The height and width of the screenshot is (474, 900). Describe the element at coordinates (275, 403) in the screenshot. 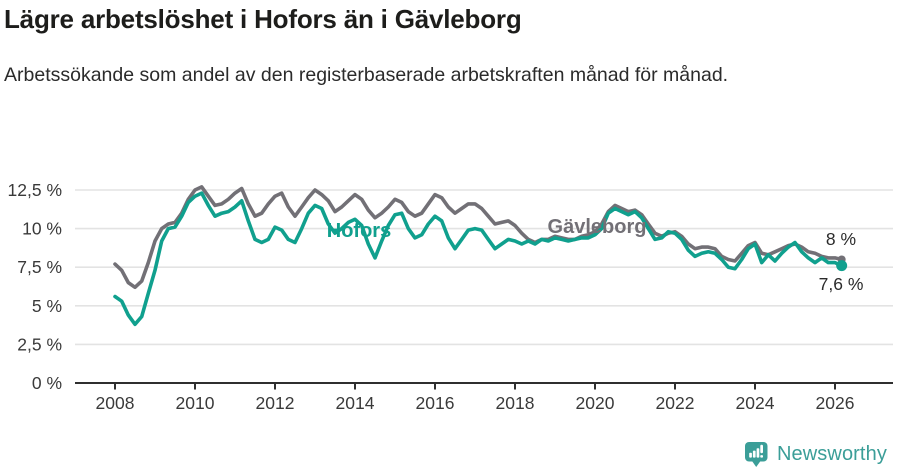

I see `x-axis-label: 2012` at that location.